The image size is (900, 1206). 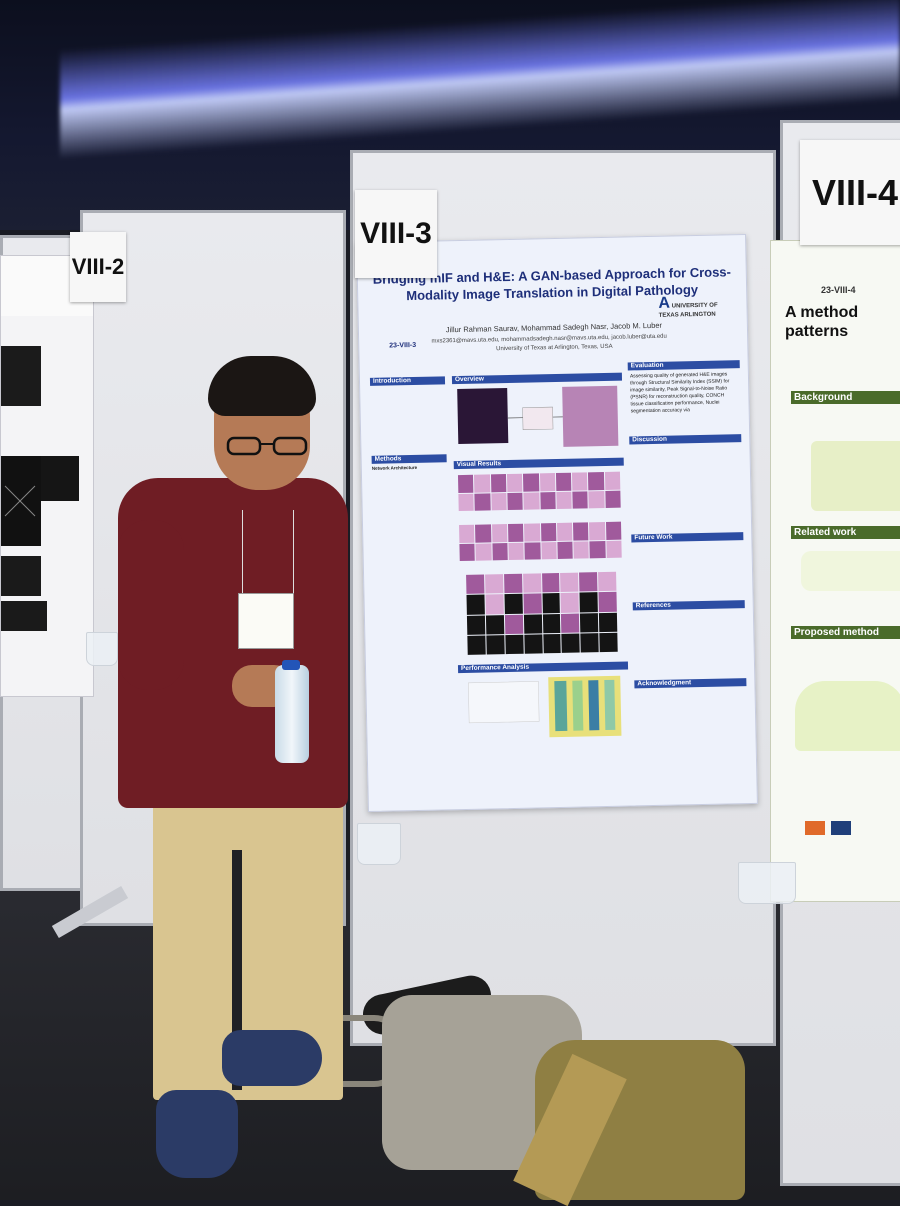 I want to click on network-architecture-heading: Network Architecture, so click(x=409, y=468).